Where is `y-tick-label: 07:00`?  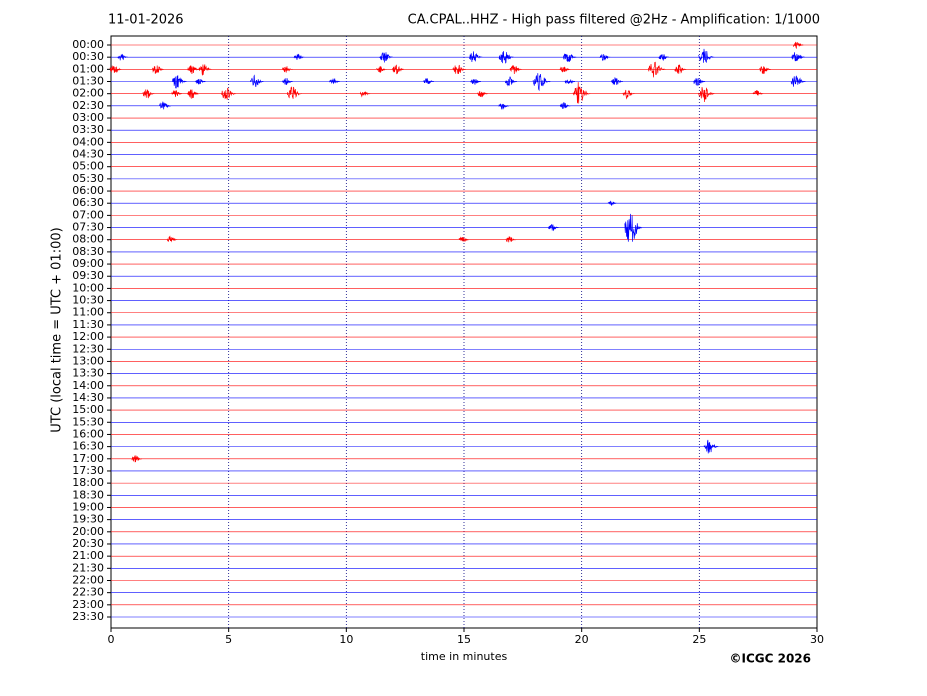 y-tick-label: 07:00 is located at coordinates (88, 214).